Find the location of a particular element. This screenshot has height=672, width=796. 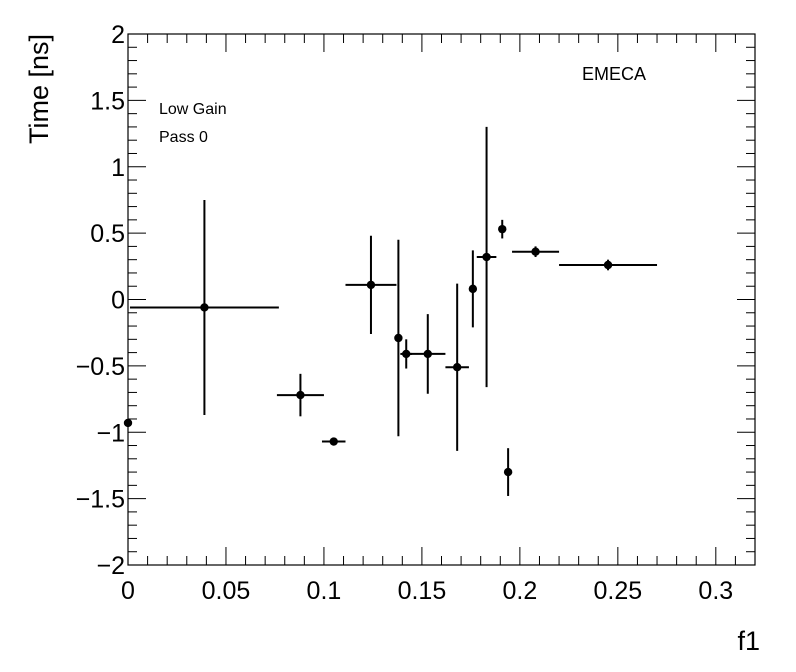

annotation-emeca: EMECA is located at coordinates (614, 74).